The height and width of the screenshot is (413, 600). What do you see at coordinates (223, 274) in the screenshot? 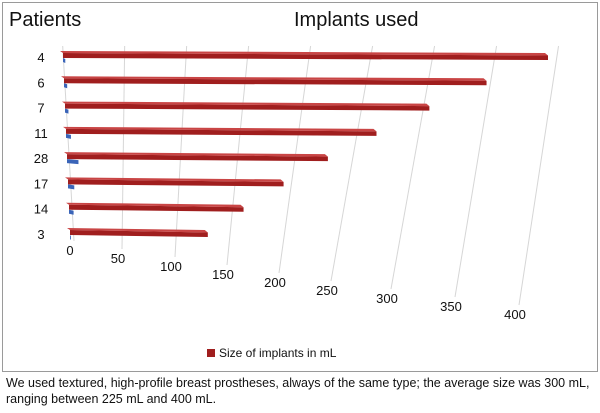
I see `x-tick-label: 150` at bounding box center [223, 274].